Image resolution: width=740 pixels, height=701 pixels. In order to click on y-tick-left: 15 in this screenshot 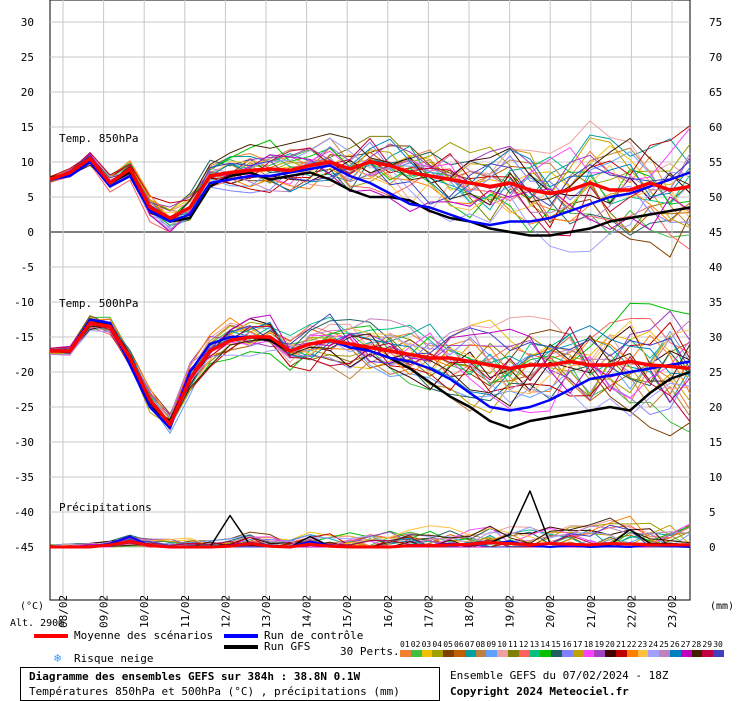, I will do `click(27, 127)`.